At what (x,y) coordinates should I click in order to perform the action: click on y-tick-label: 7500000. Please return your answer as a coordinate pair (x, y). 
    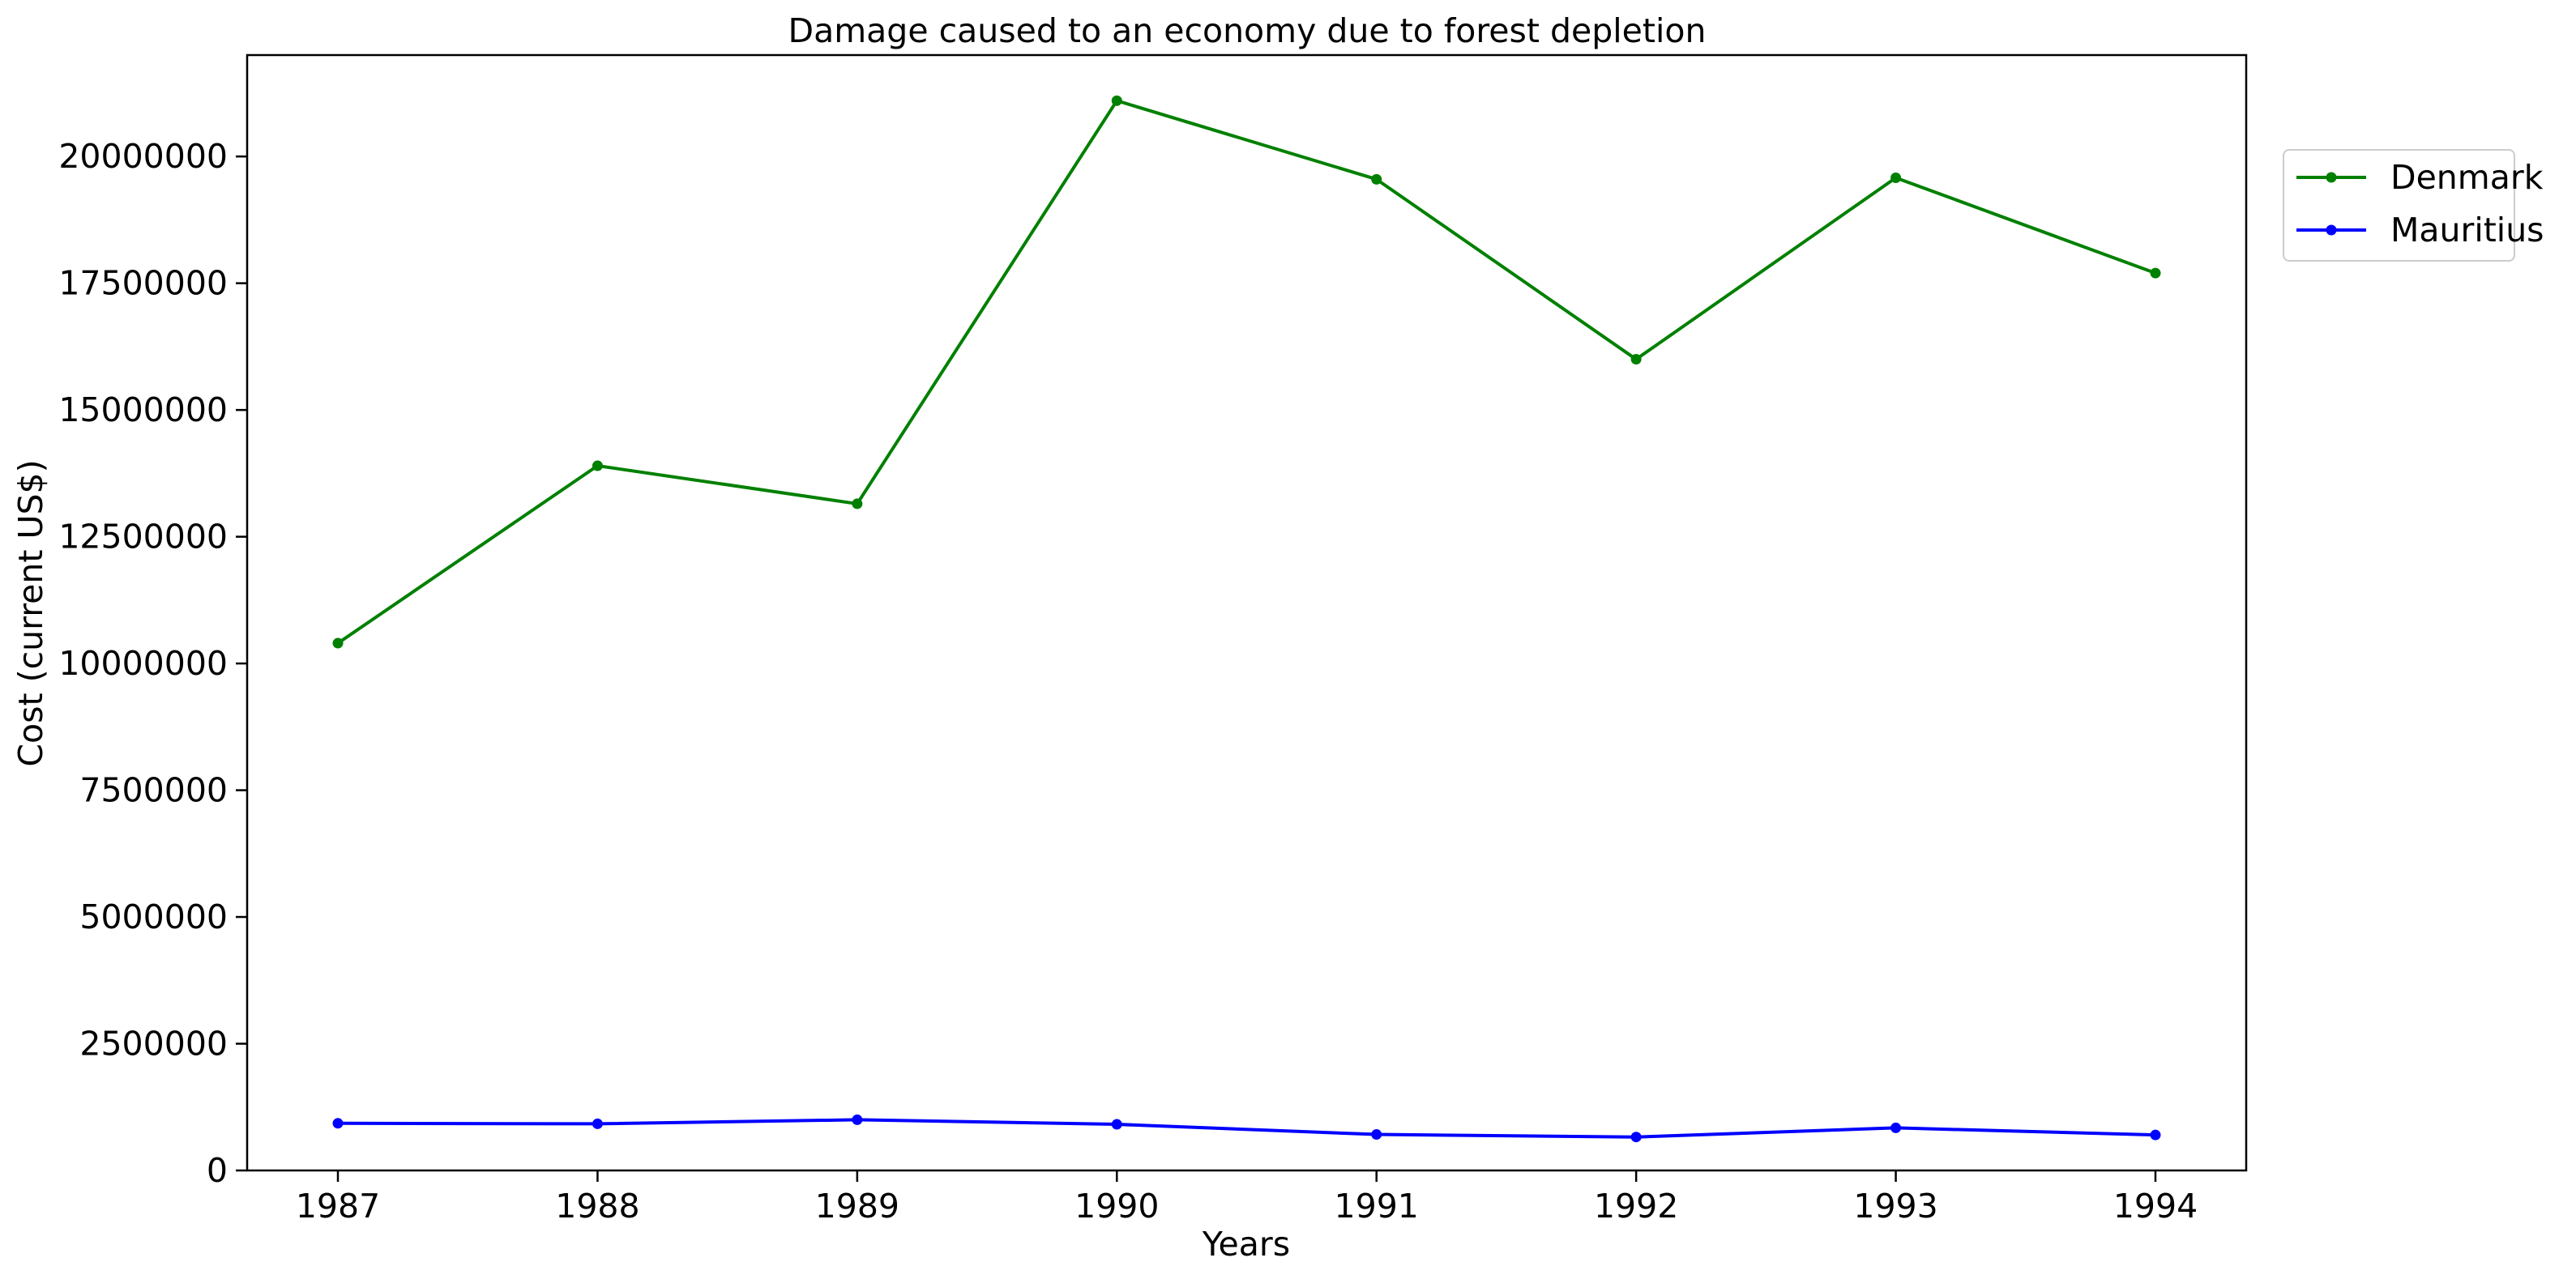
    Looking at the image, I should click on (153, 790).